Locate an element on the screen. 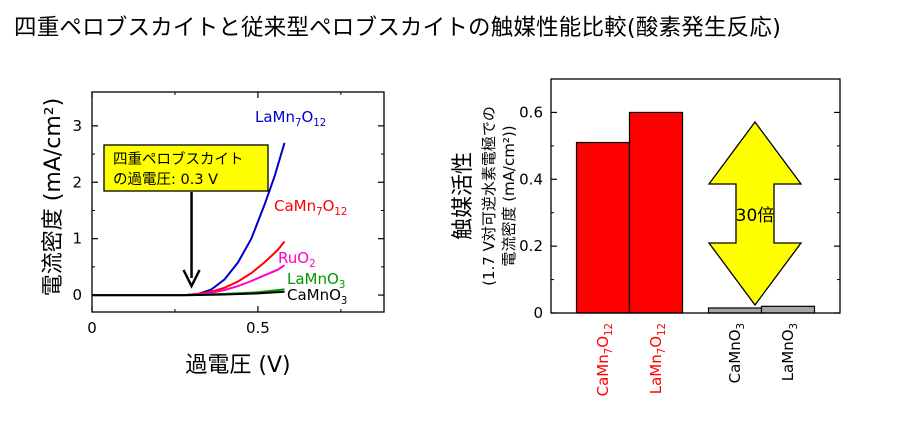 Image resolution: width=900 pixels, height=430 pixels. thirty-fold-arrow is located at coordinates (755, 213).